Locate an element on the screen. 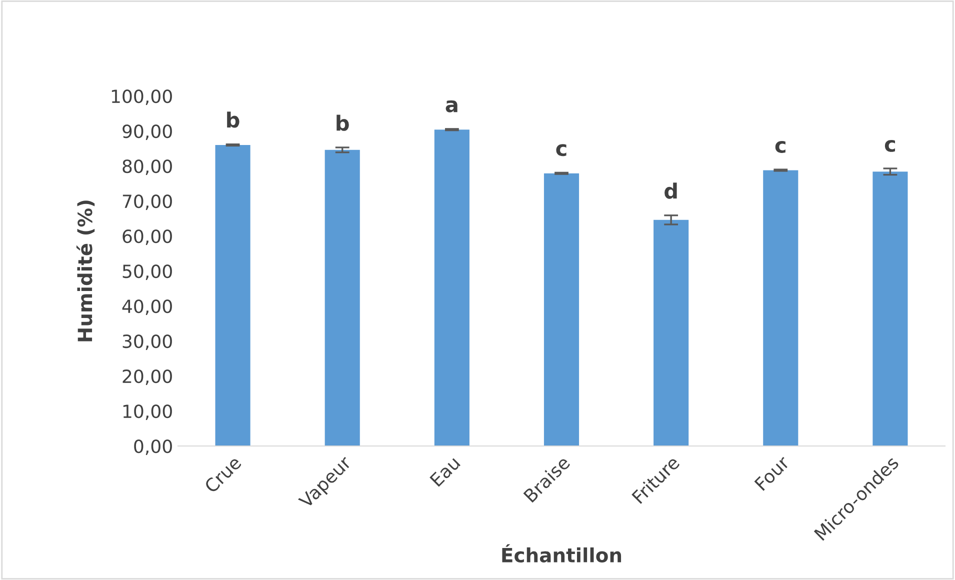  y-tick-label: 30,00 is located at coordinates (147, 342).